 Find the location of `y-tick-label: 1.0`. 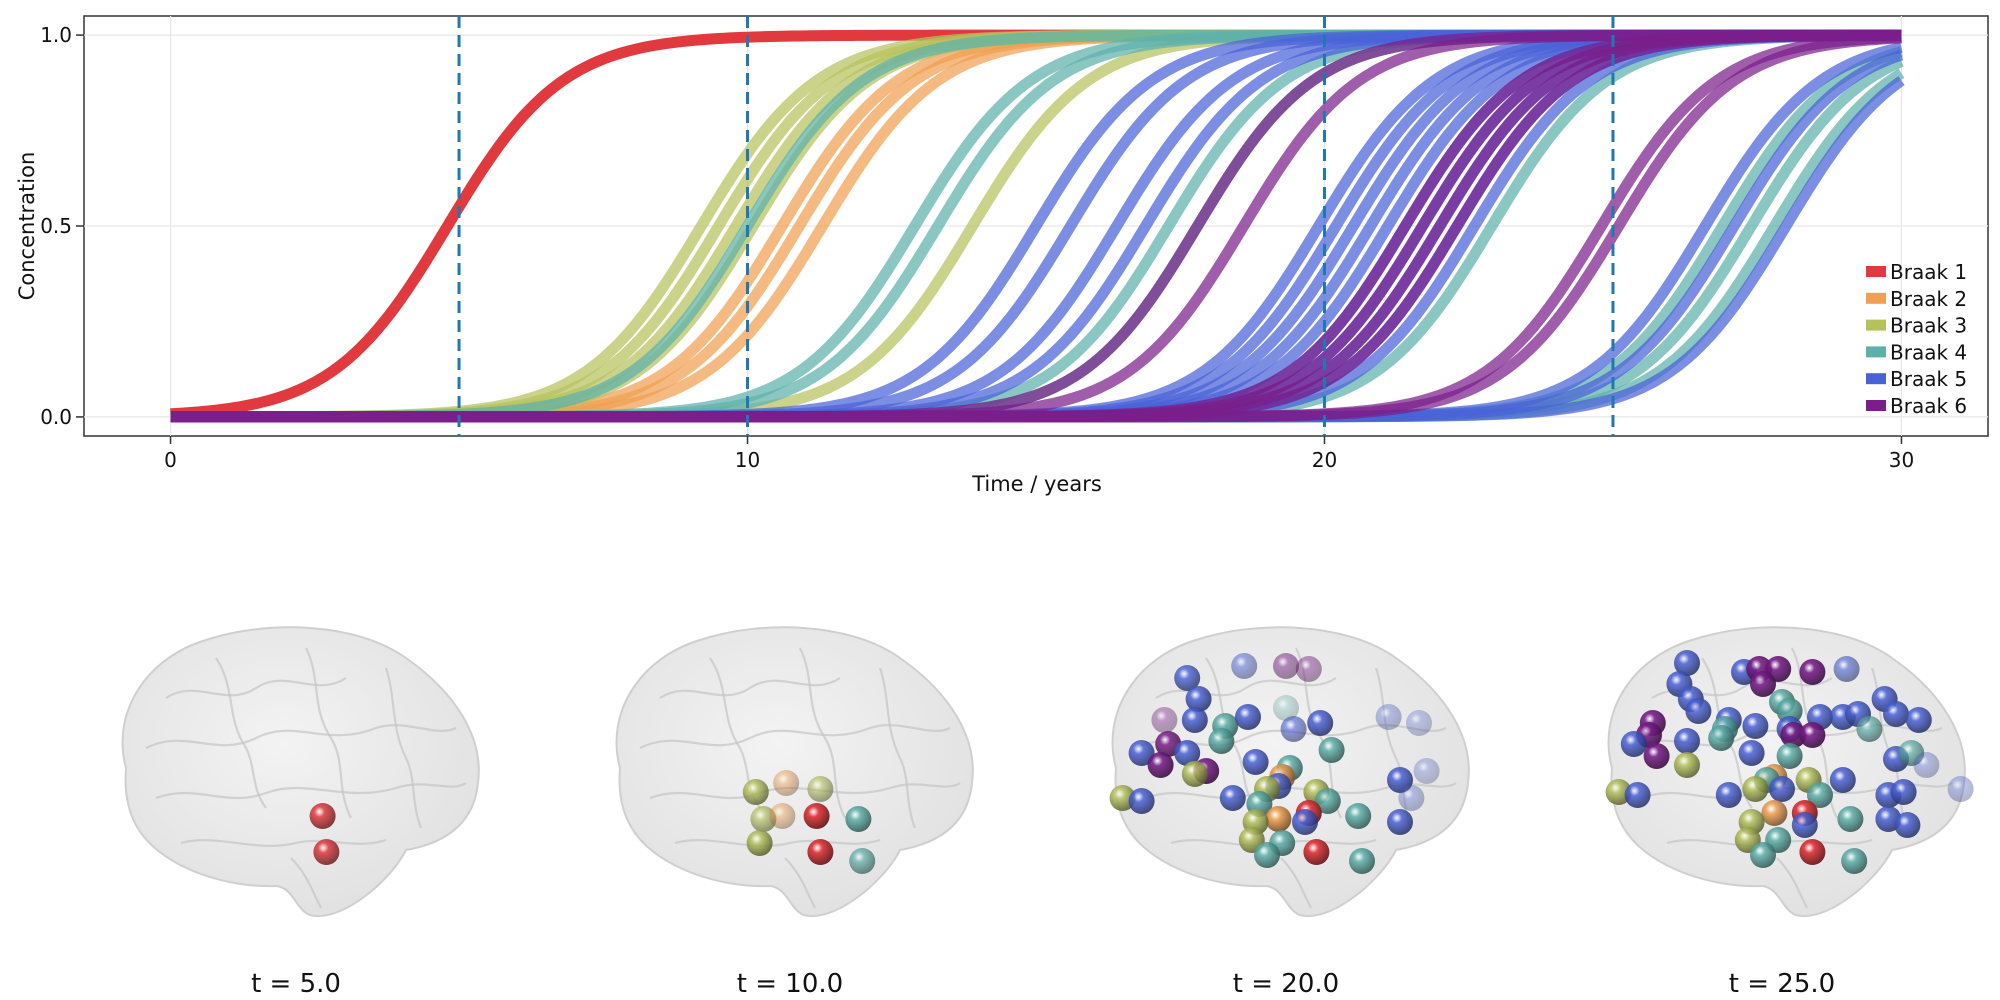

y-tick-label: 1.0 is located at coordinates (56, 35).